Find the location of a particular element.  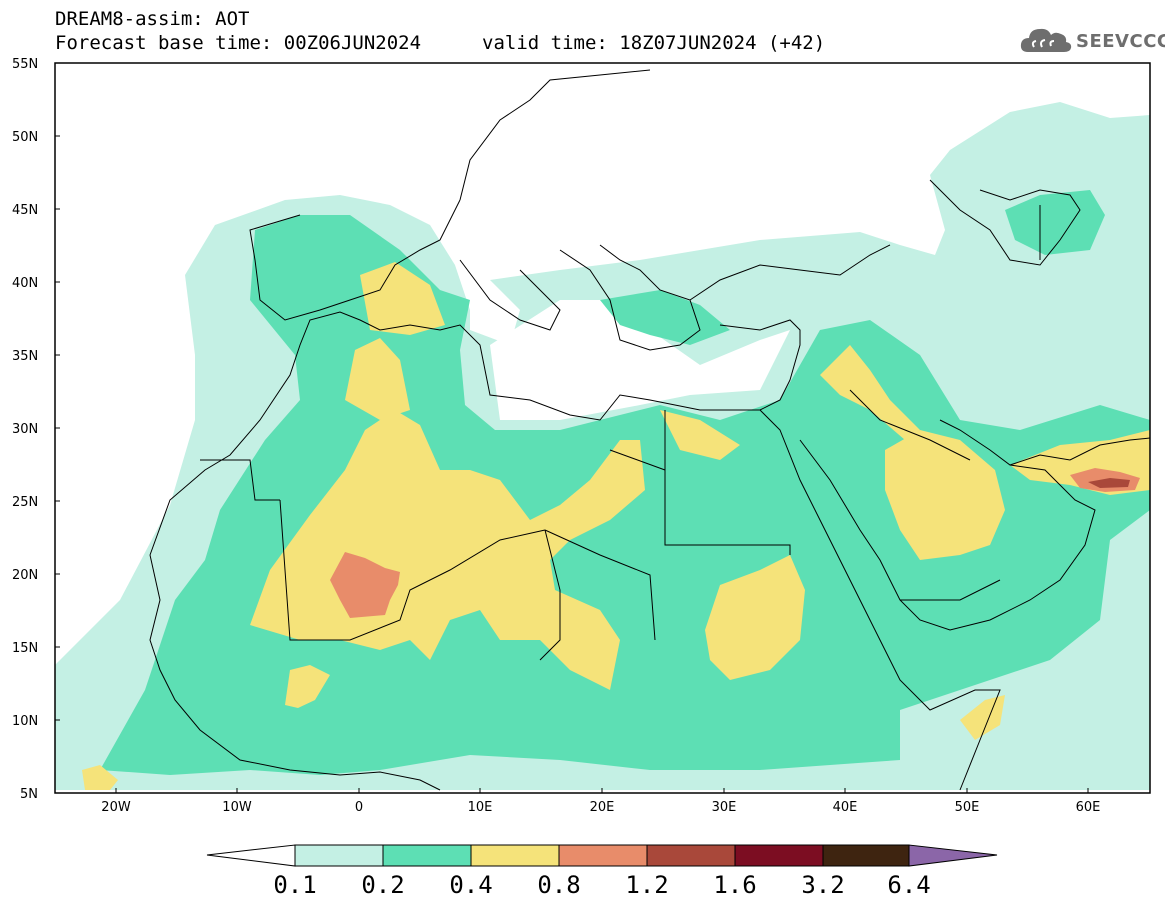

aot-region-high-arabia is located at coordinates (945, 495).